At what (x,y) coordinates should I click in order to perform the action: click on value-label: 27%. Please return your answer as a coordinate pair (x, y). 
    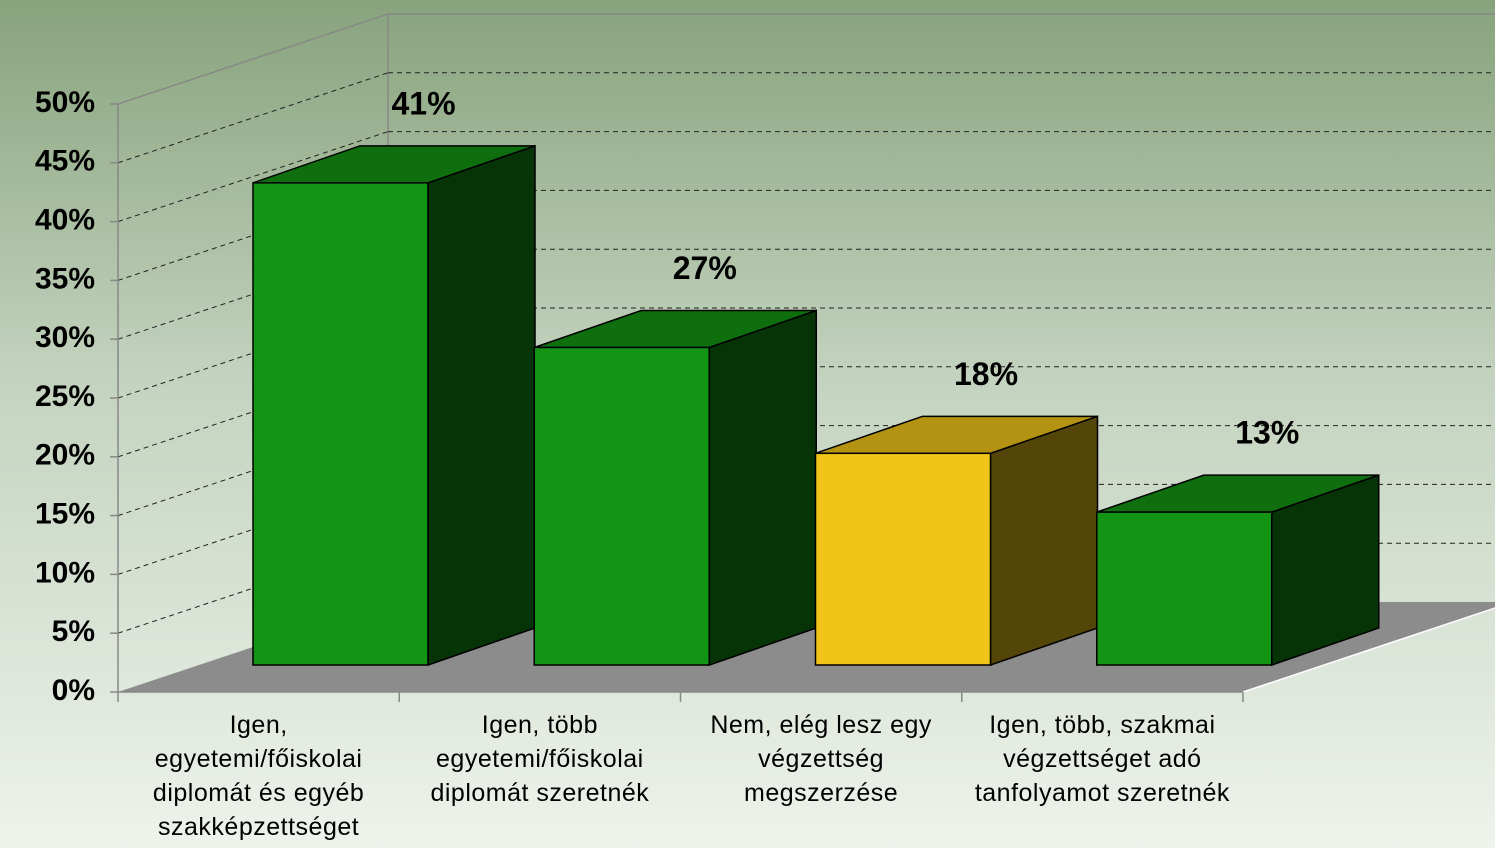
    Looking at the image, I should click on (705, 268).